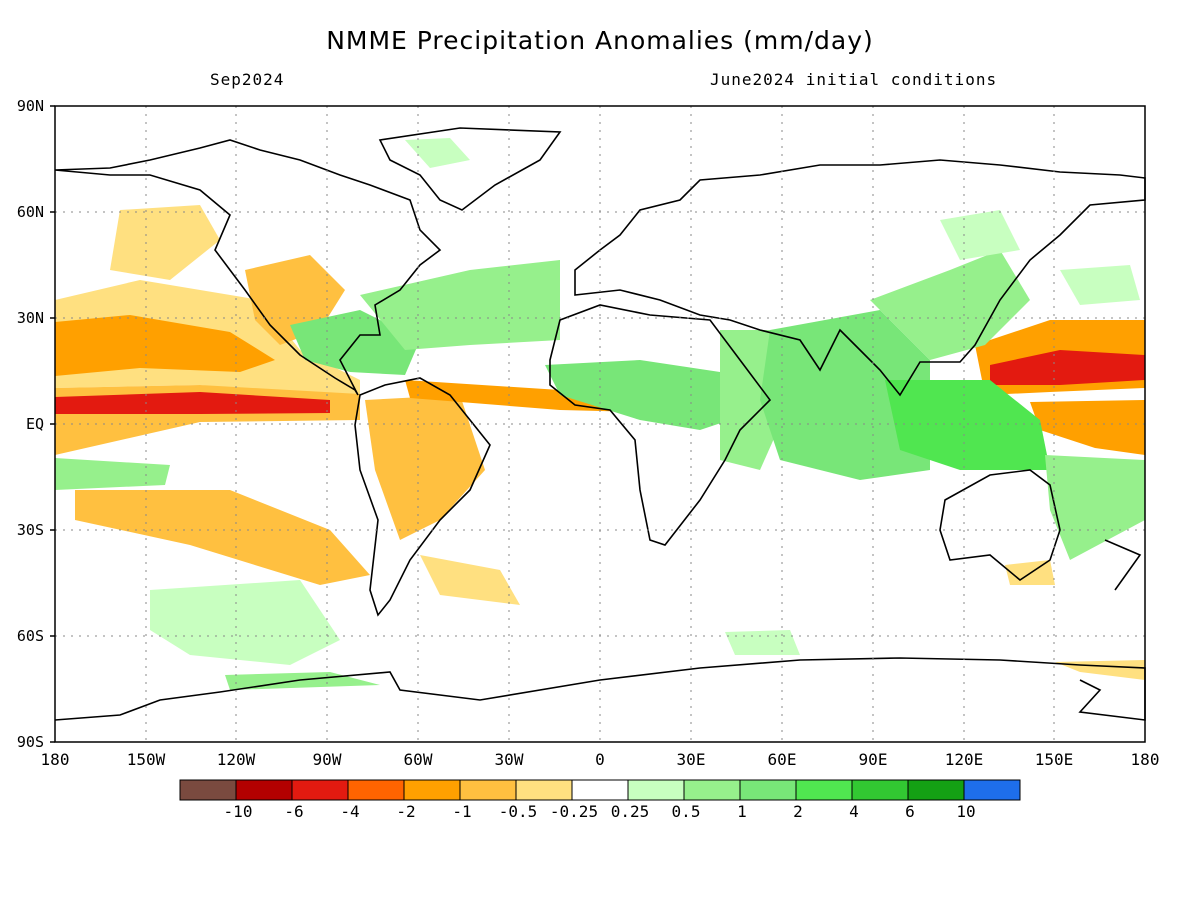 This screenshot has height=900, width=1200. What do you see at coordinates (1123, 565) in the screenshot?
I see `coast-new-zealand` at bounding box center [1123, 565].